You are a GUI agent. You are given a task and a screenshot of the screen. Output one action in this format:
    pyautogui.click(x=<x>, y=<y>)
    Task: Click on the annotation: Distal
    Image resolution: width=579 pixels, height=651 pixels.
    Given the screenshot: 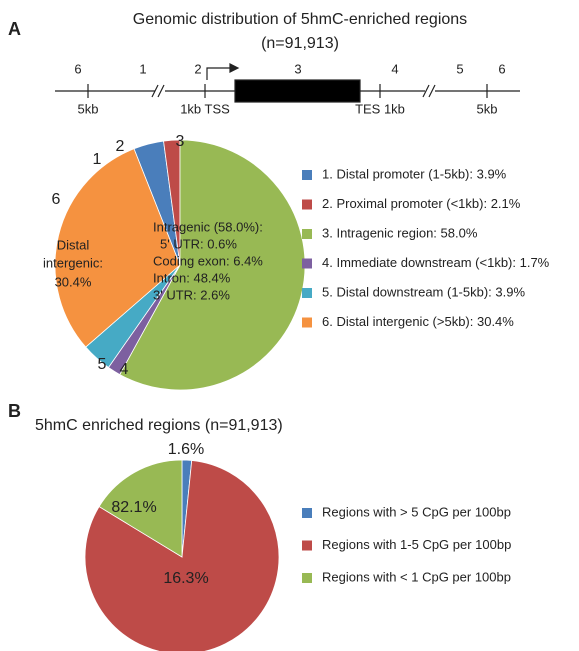 What is the action you would take?
    pyautogui.click(x=73, y=244)
    